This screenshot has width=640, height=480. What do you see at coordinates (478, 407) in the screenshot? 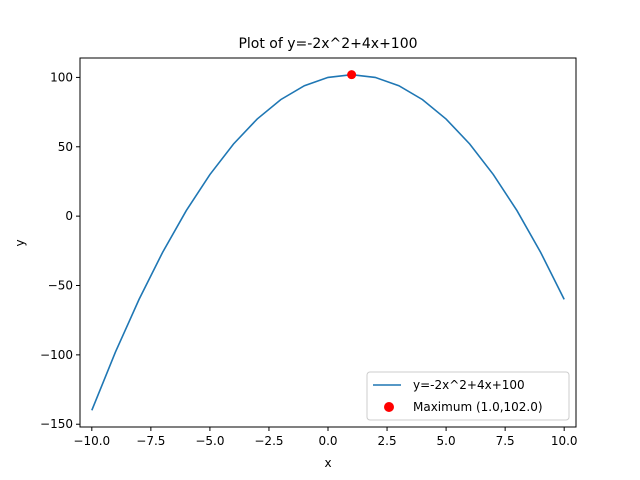
I see `legend-label-maximum: Maximum (1.0,102.0)` at bounding box center [478, 407].